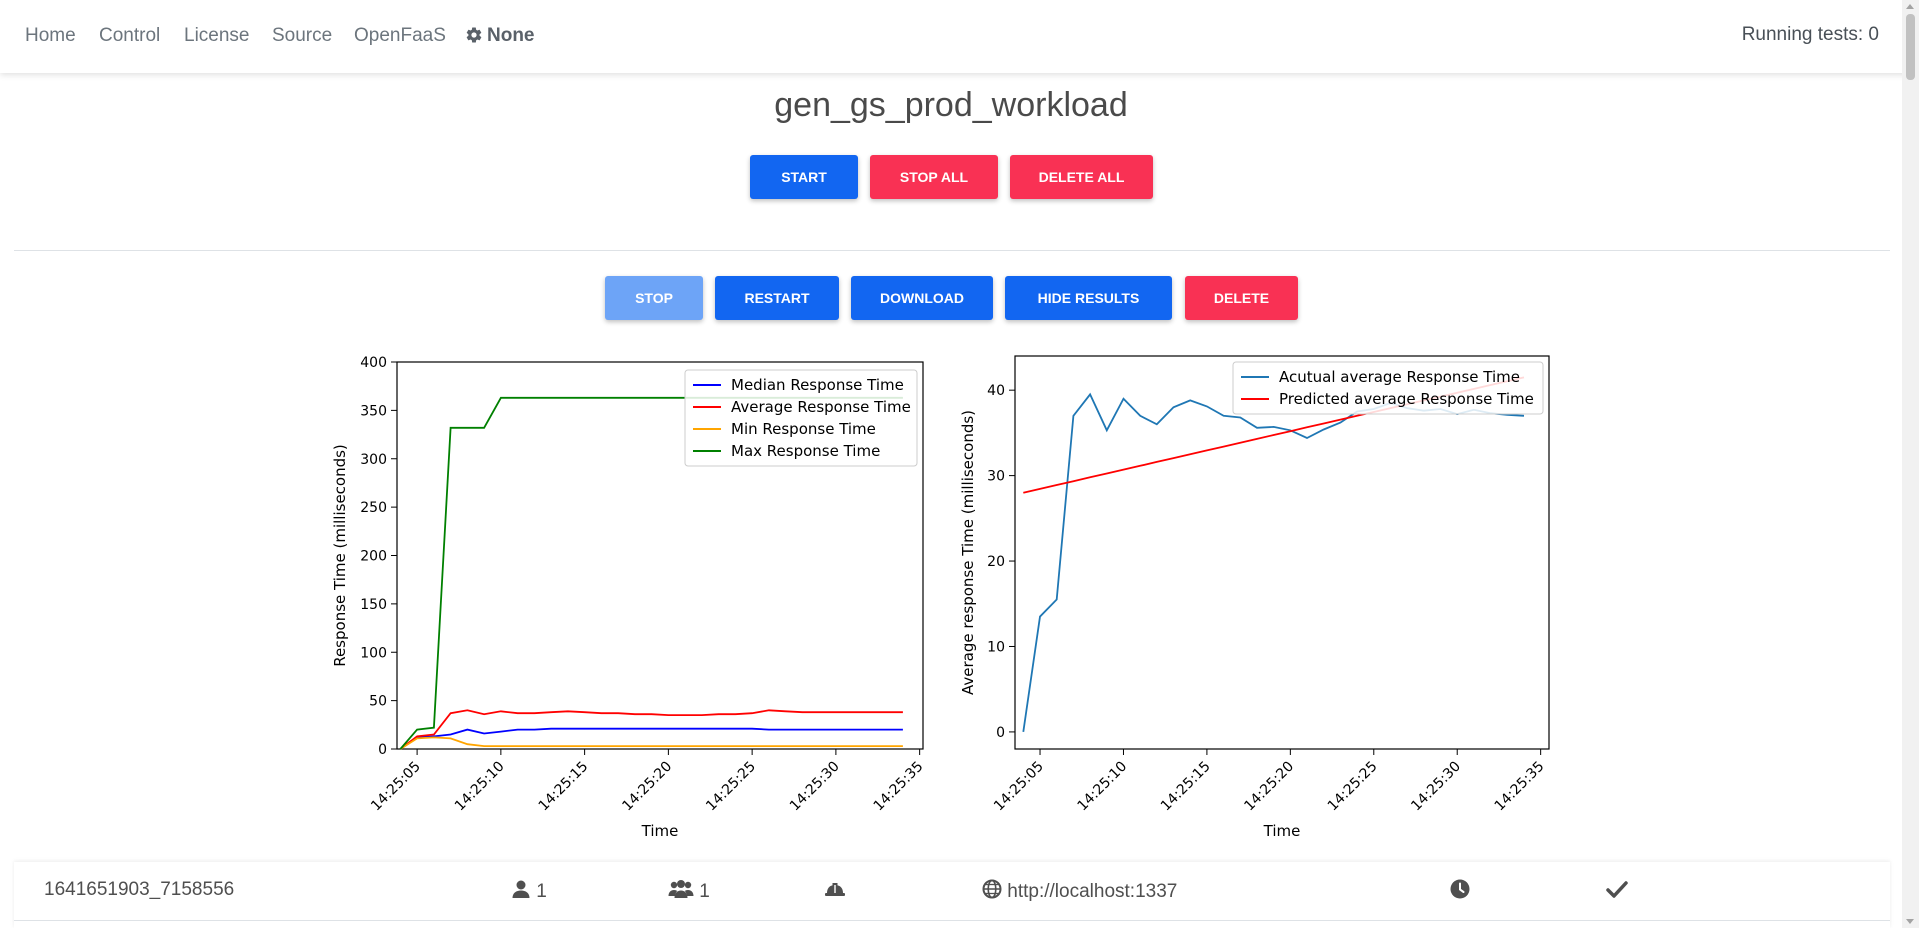 The width and height of the screenshot is (1919, 928). I want to click on status-cell, so click(1617, 891).